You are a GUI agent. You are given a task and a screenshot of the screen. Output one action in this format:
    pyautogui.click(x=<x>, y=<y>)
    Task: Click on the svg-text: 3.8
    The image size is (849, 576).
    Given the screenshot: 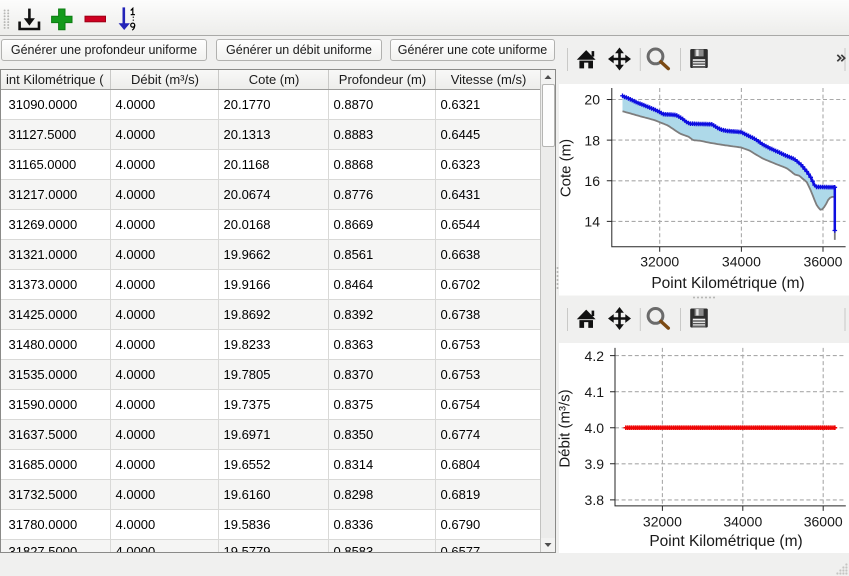 What is the action you would take?
    pyautogui.click(x=595, y=500)
    